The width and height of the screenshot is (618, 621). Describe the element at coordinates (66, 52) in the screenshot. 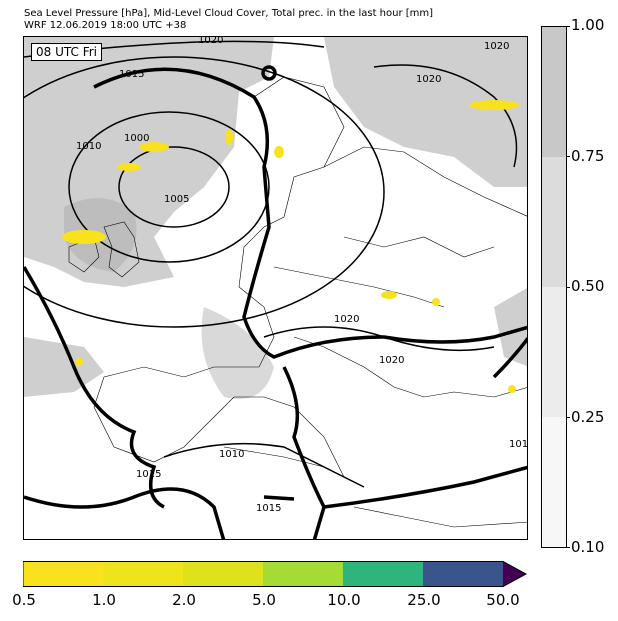

I see `valid-time-box: 08 UTC Fri` at that location.